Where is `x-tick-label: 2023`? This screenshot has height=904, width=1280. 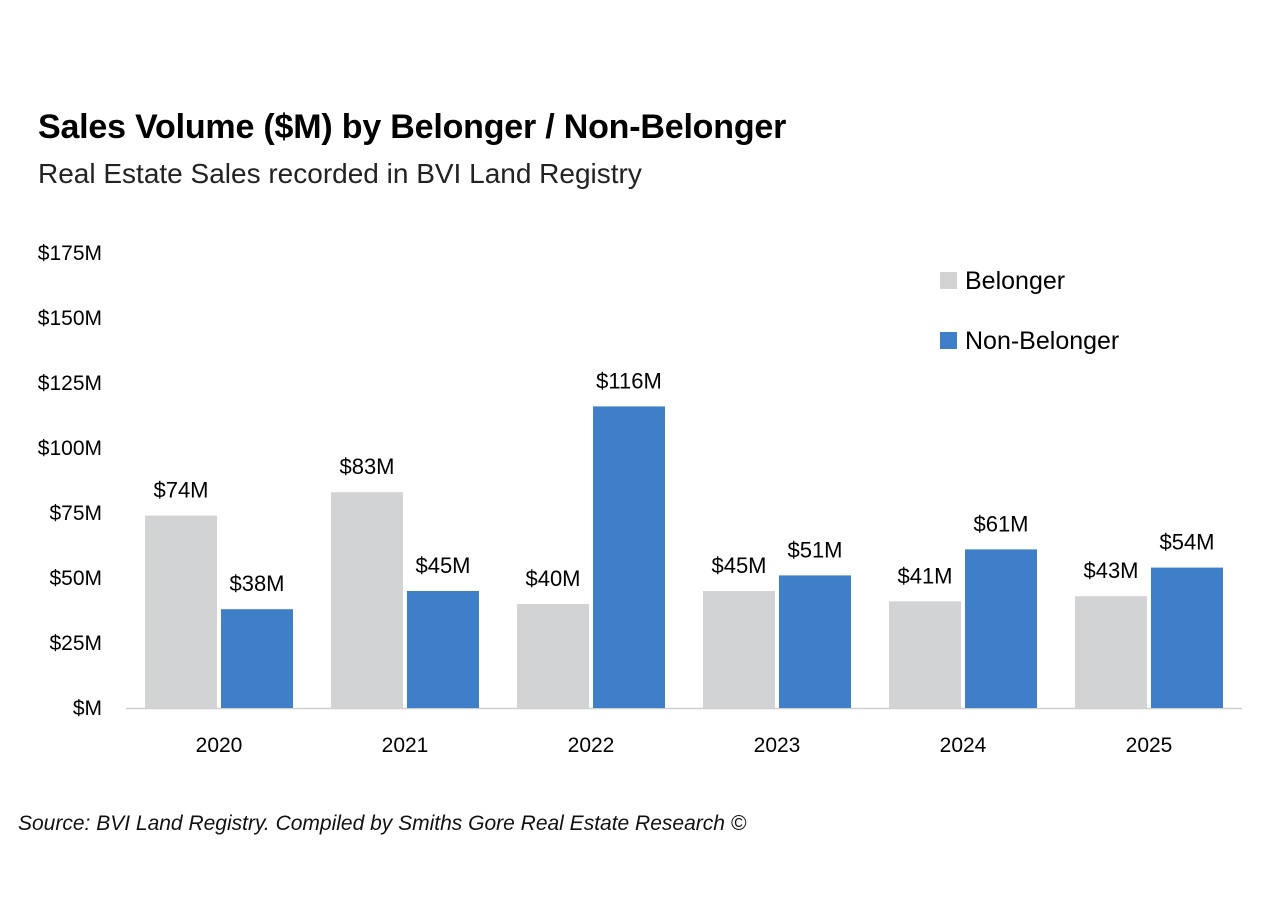 x-tick-label: 2023 is located at coordinates (777, 745).